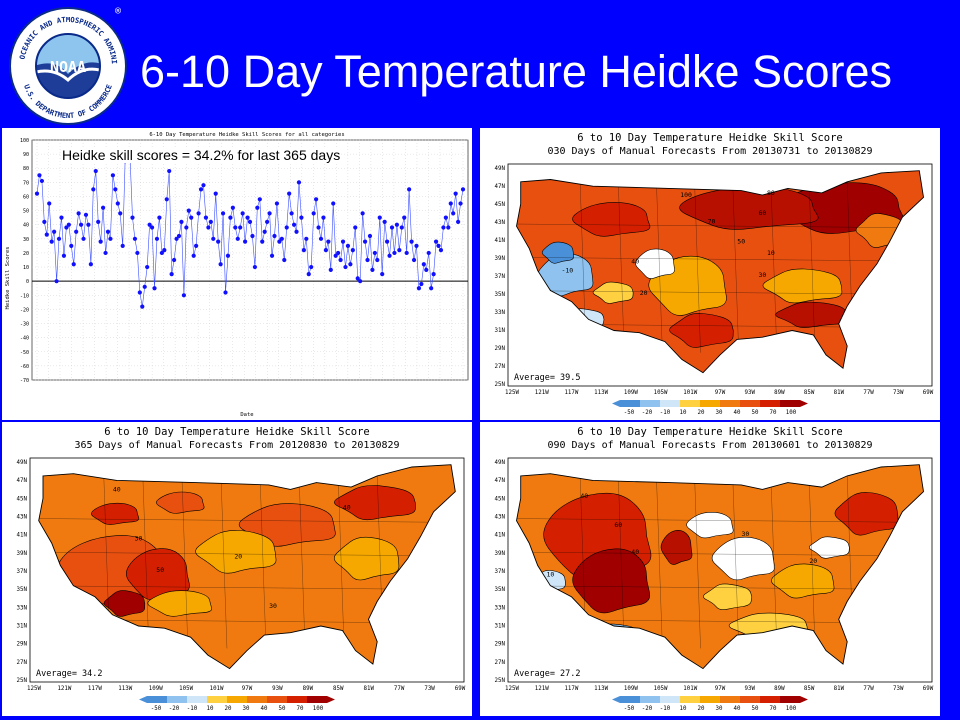 This screenshot has width=960, height=720. I want to click on y-tick-label: -50, so click(24, 353).